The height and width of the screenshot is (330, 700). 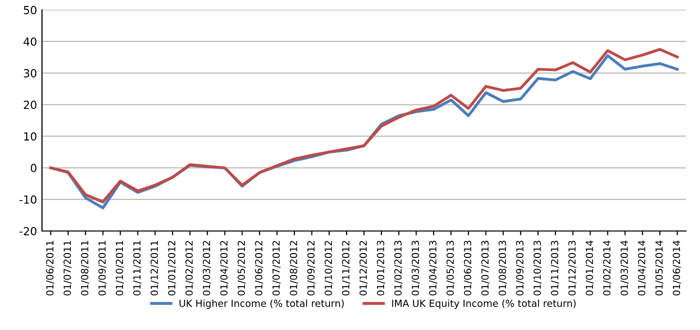 I want to click on x-tick-label: 01/04/2014, so click(x=642, y=268).